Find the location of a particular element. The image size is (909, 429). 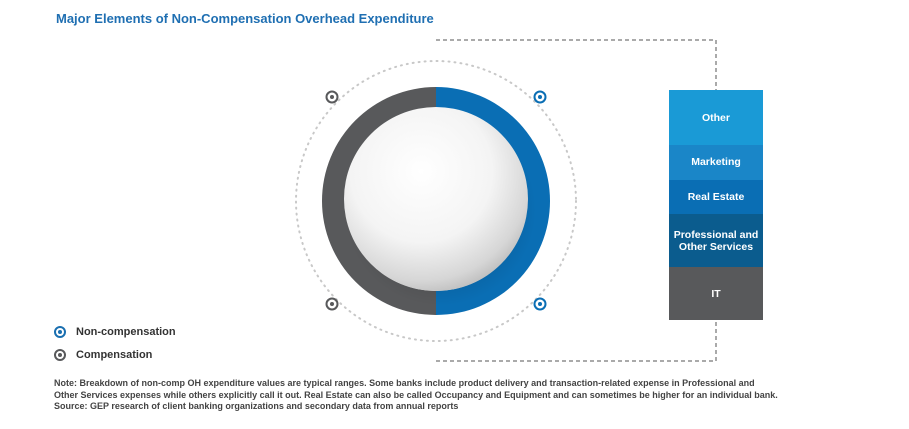

bar-segment-real-estate: Real Estate is located at coordinates (716, 197).